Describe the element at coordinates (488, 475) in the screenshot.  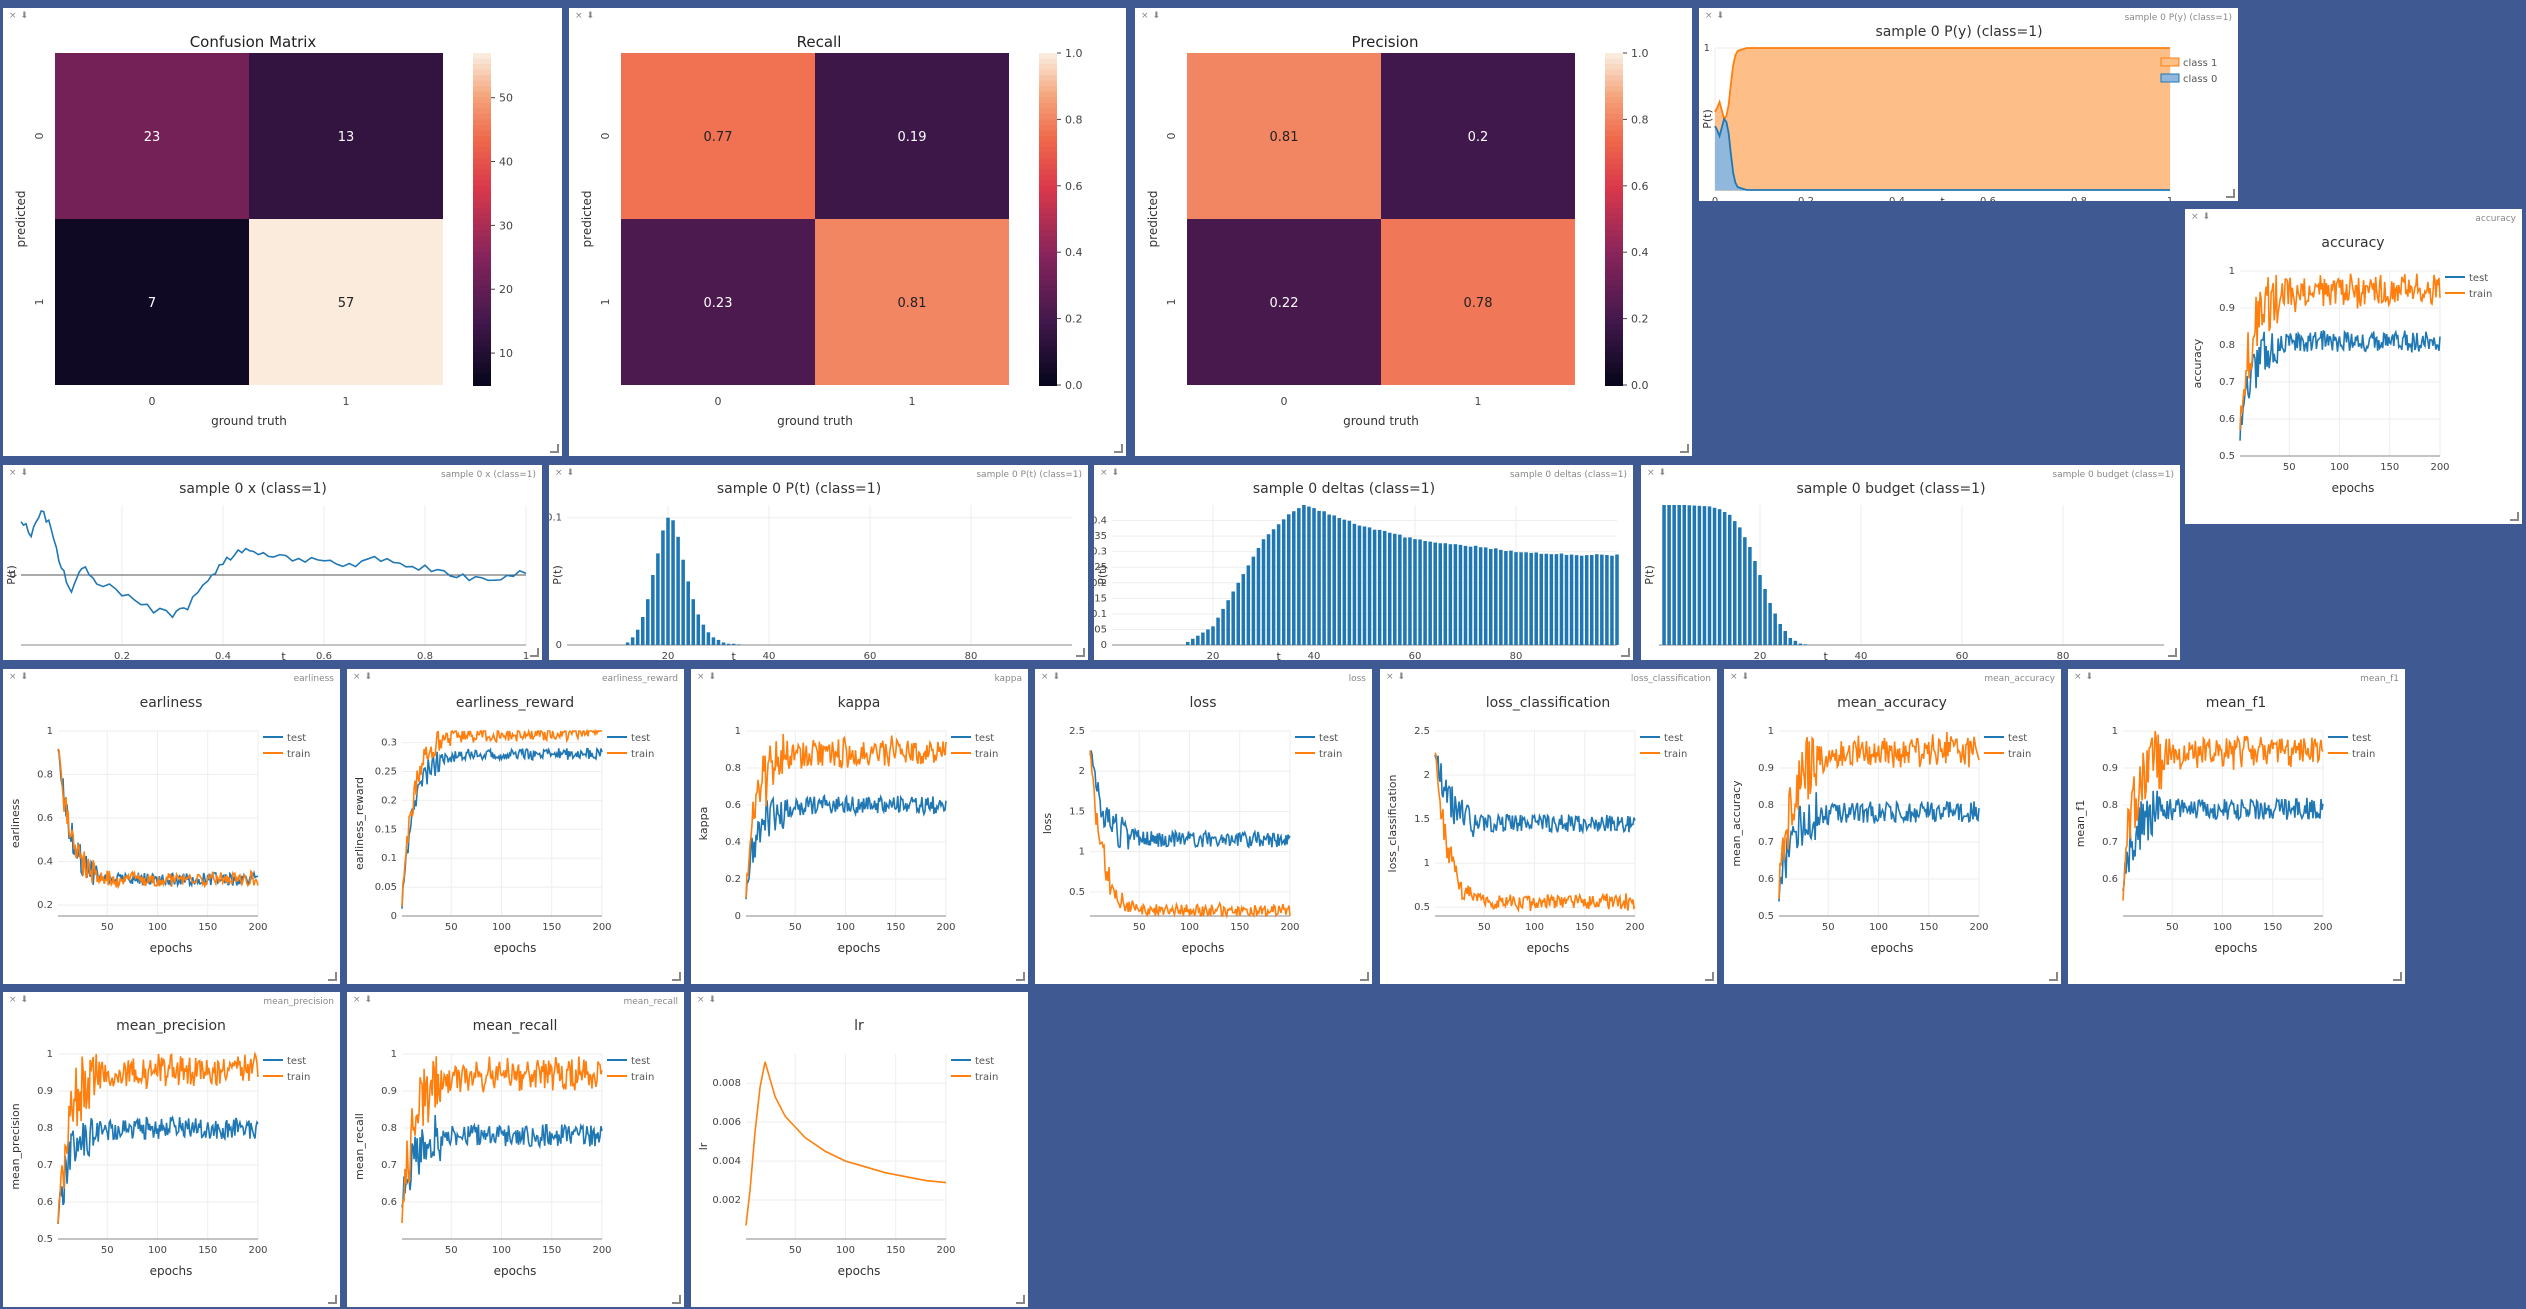
I see `pane-tag: sample 0 x (class=1)` at that location.